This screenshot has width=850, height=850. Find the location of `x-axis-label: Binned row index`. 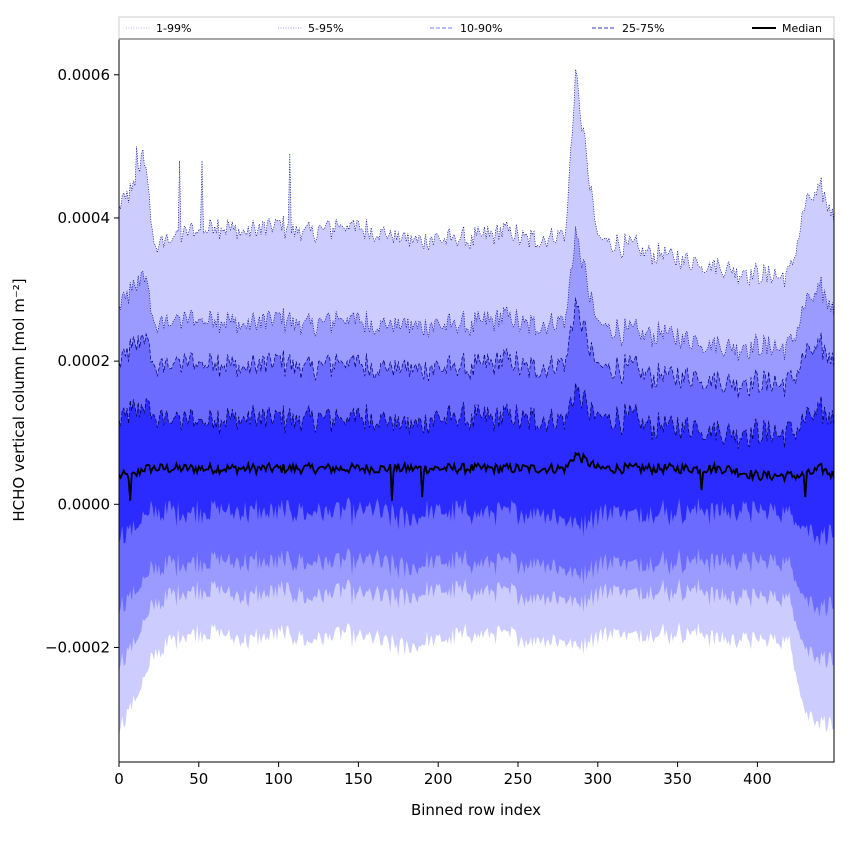

x-axis-label: Binned row index is located at coordinates (476, 810).